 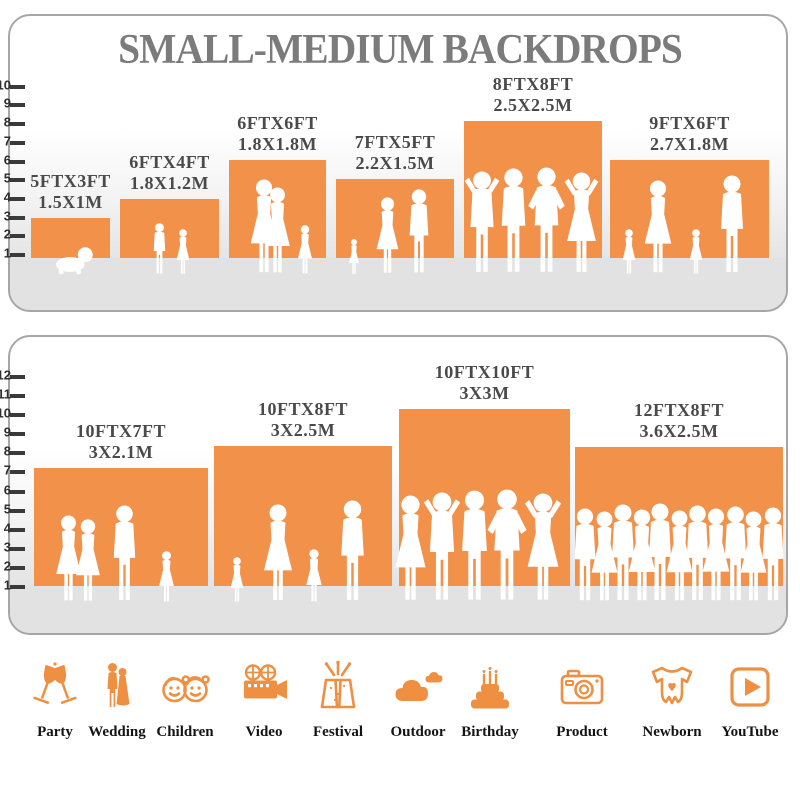 What do you see at coordinates (169, 228) in the screenshot?
I see `backdrop-bar-6ftx4ft` at bounding box center [169, 228].